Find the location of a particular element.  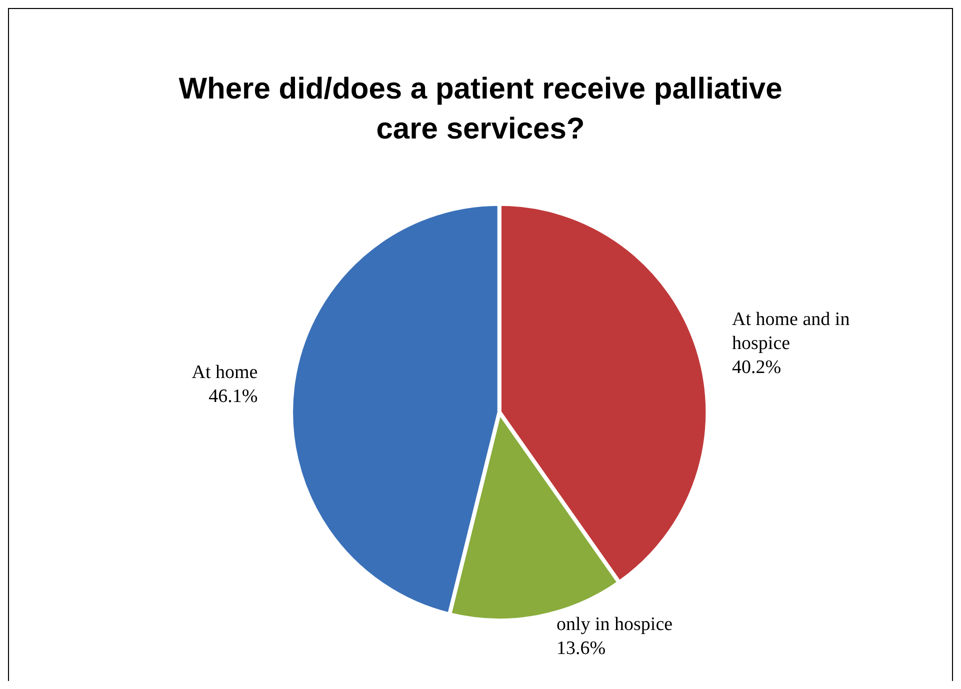

slice-label: At home and in hospice is located at coordinates (793, 331).